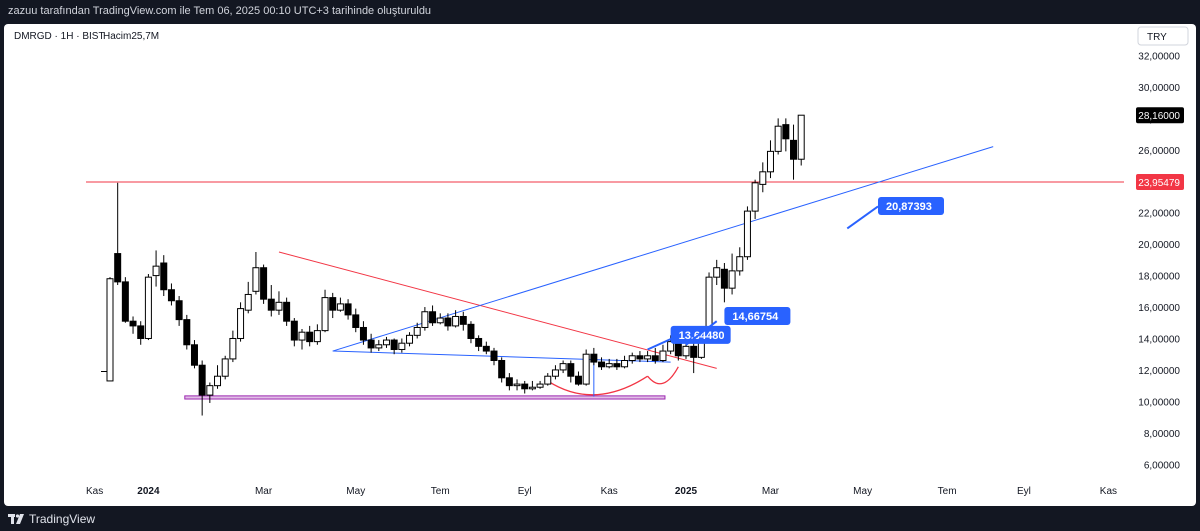 The height and width of the screenshot is (531, 1200). I want to click on descending-trendline, so click(497, 310).